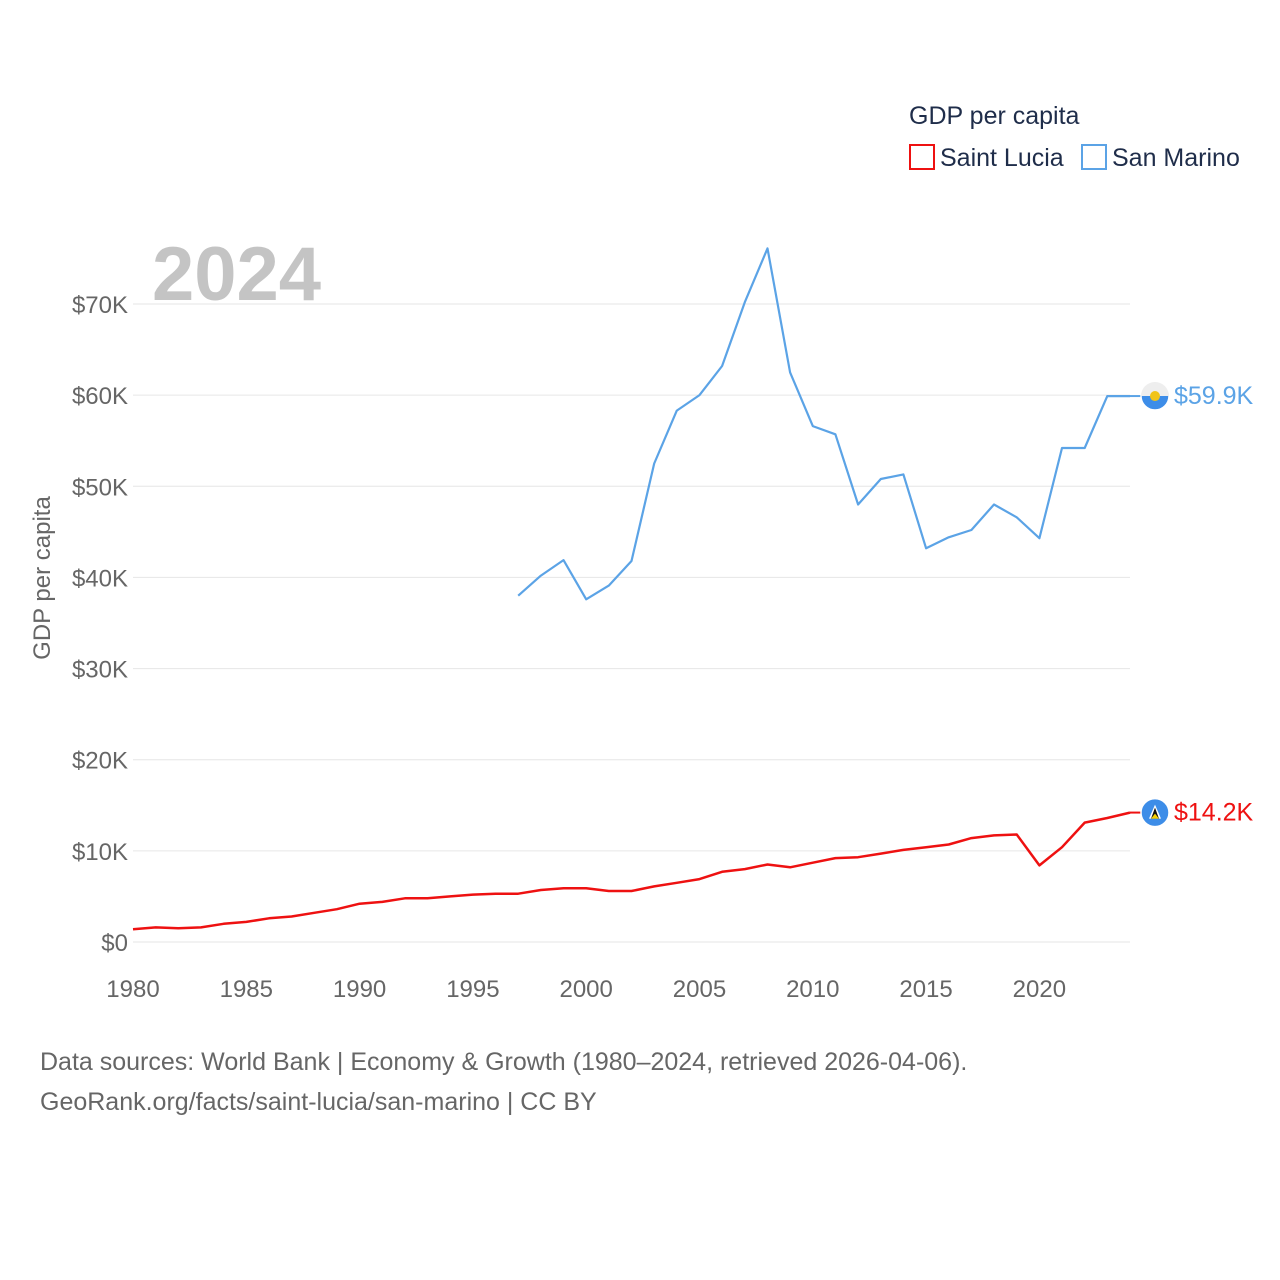 The image size is (1280, 1280). I want to click on x-tick-label: 1980, so click(132, 989).